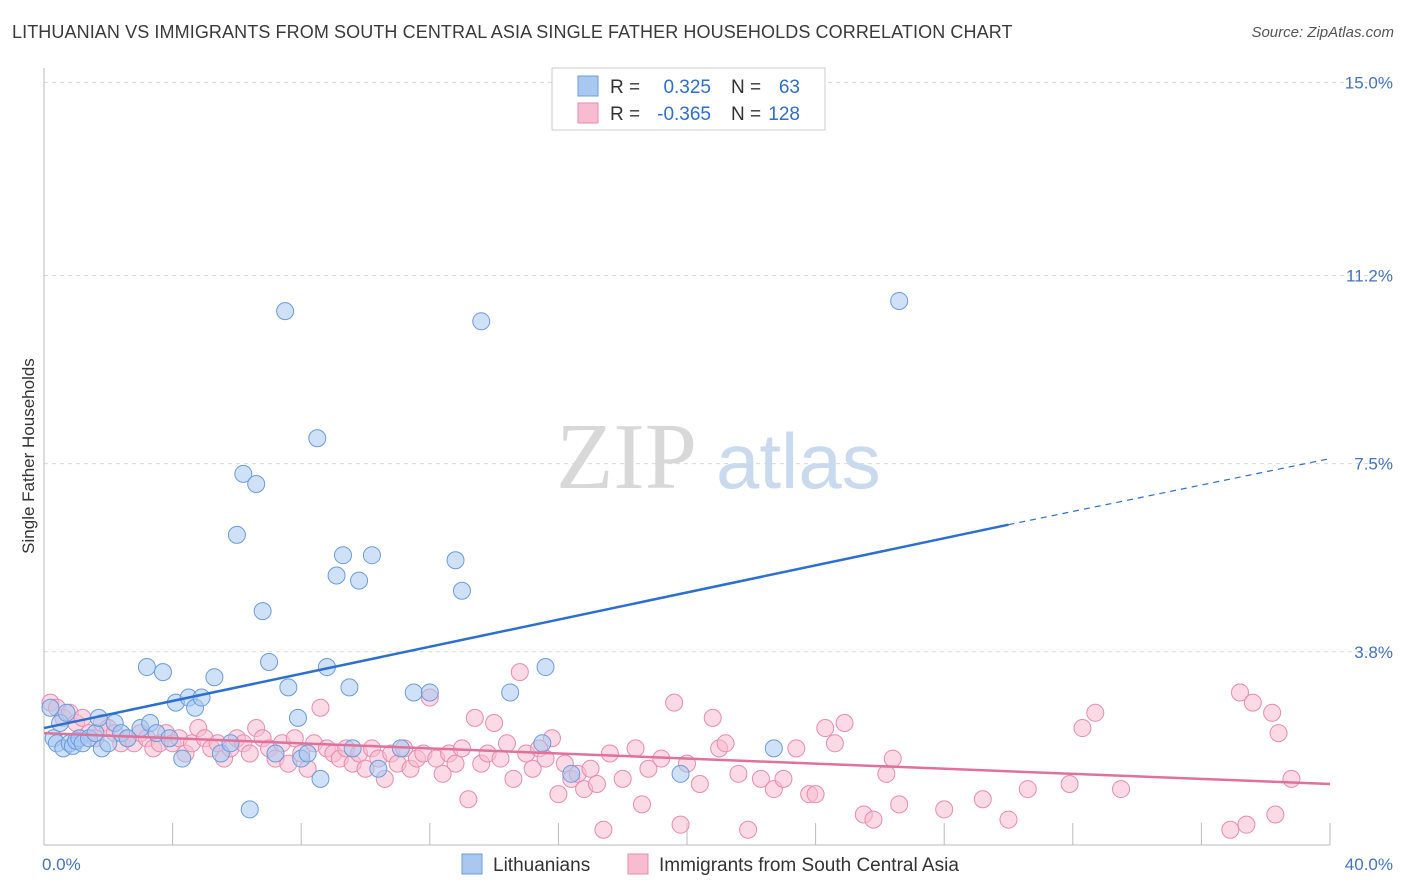  I want to click on bottom-legend-swatch-immigrants, so click(638, 864).